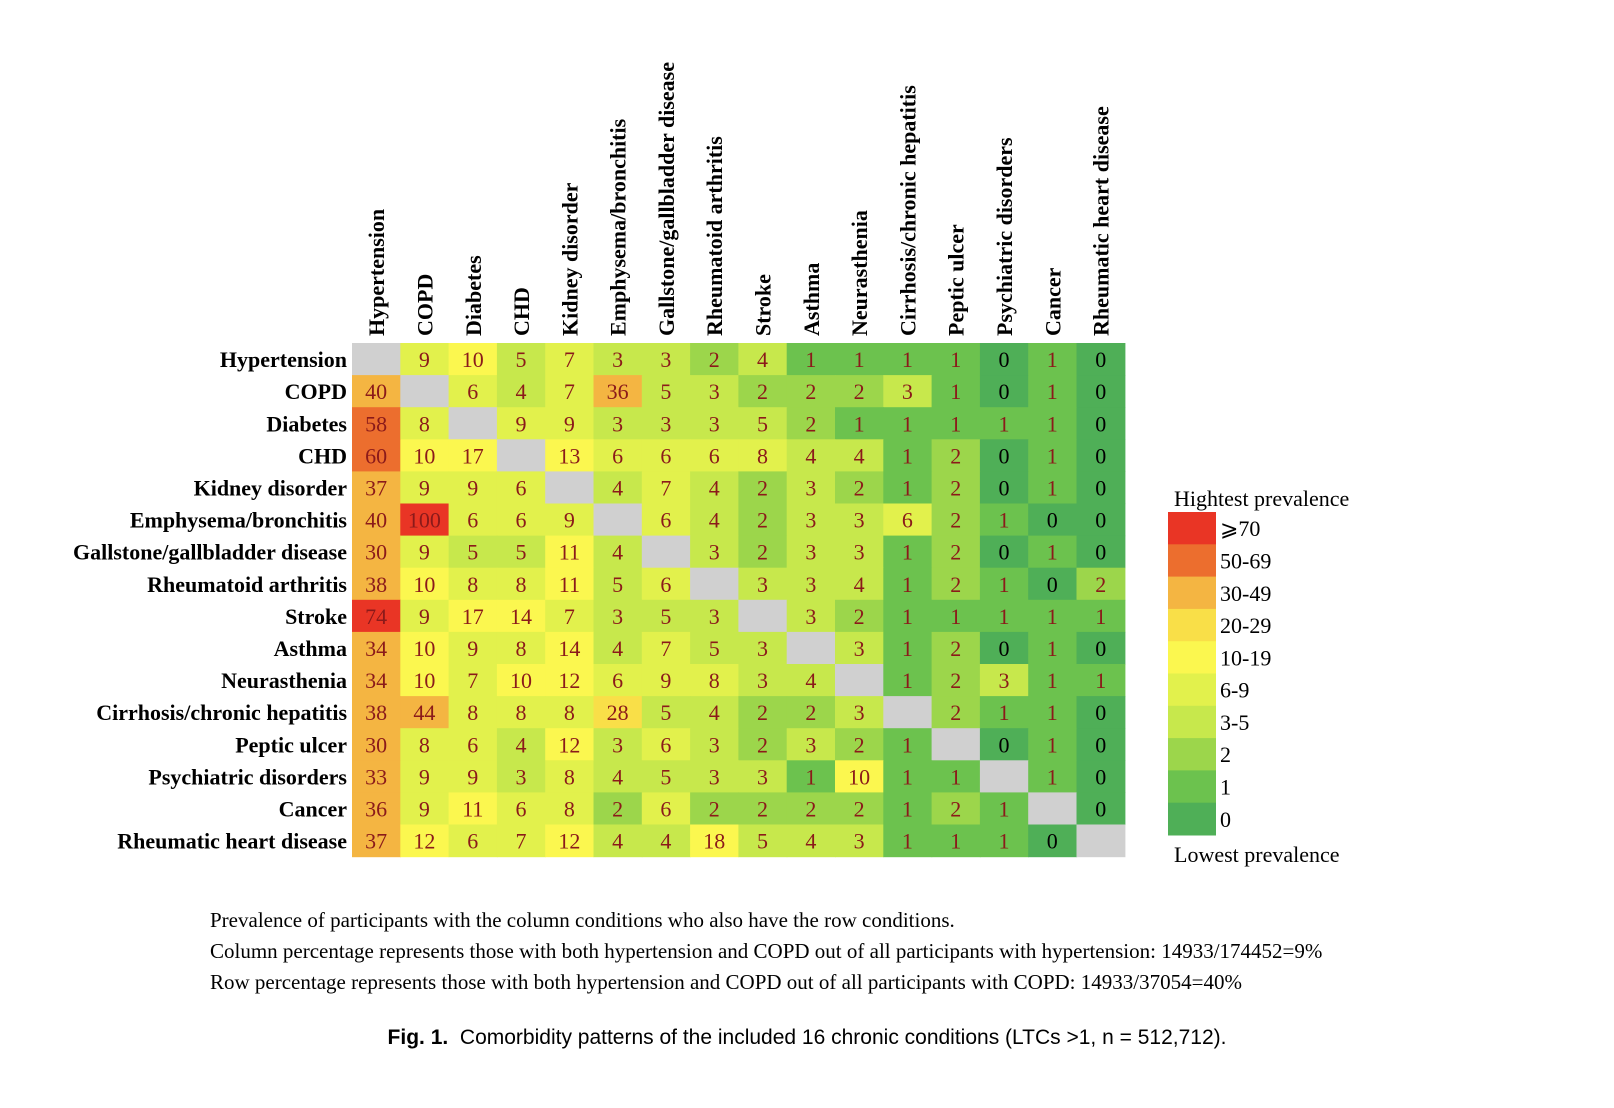 This screenshot has height=1108, width=1614. Describe the element at coordinates (210, 552) in the screenshot. I see `row-label: Gallstone/gallbladder disease` at that location.